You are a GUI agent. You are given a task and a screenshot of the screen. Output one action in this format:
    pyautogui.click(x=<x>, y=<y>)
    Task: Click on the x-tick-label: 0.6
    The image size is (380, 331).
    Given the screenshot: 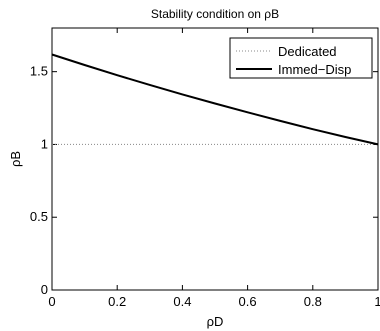 What is the action you would take?
    pyautogui.click(x=248, y=301)
    